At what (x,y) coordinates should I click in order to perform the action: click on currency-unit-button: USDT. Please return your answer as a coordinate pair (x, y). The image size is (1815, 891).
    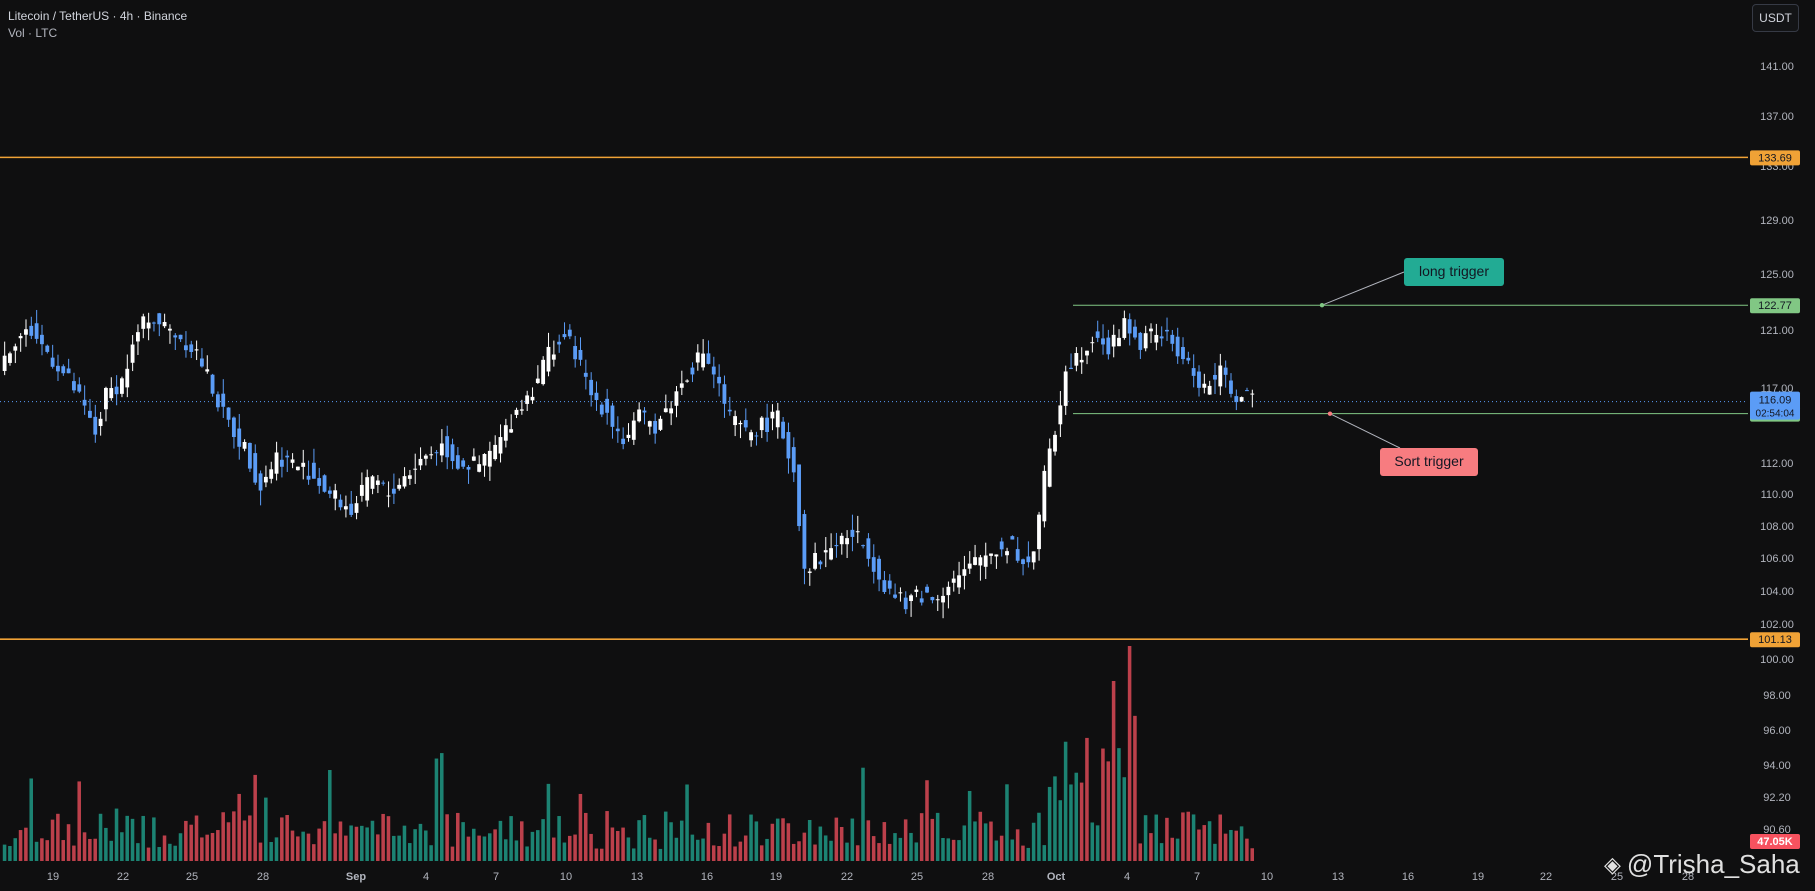
    Looking at the image, I should click on (1775, 18).